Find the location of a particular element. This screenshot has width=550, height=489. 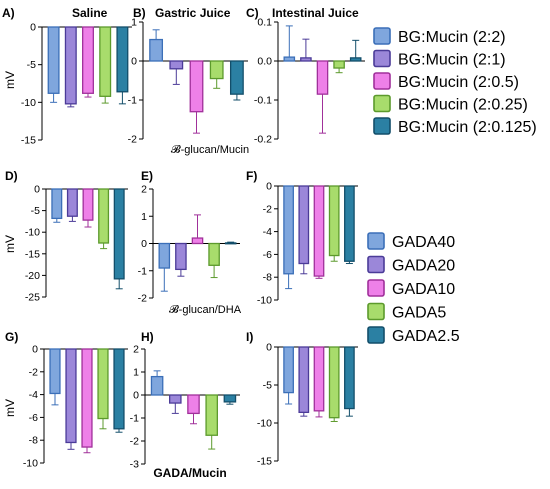

y-tick-label: -0.1 is located at coordinates (263, 101).